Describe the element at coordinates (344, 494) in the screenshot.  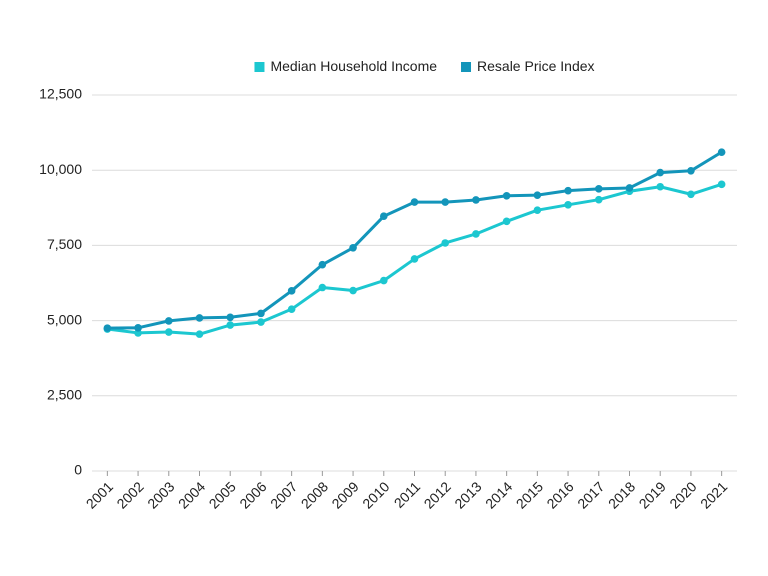
I see `x-tick-label: 2009` at that location.